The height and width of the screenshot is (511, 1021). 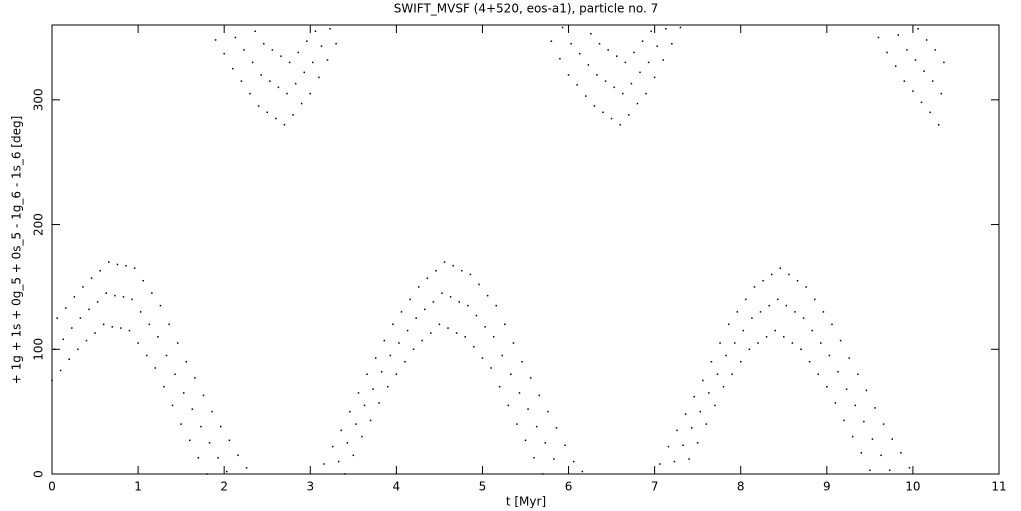 I want to click on x-tick-label: 6, so click(x=569, y=487).